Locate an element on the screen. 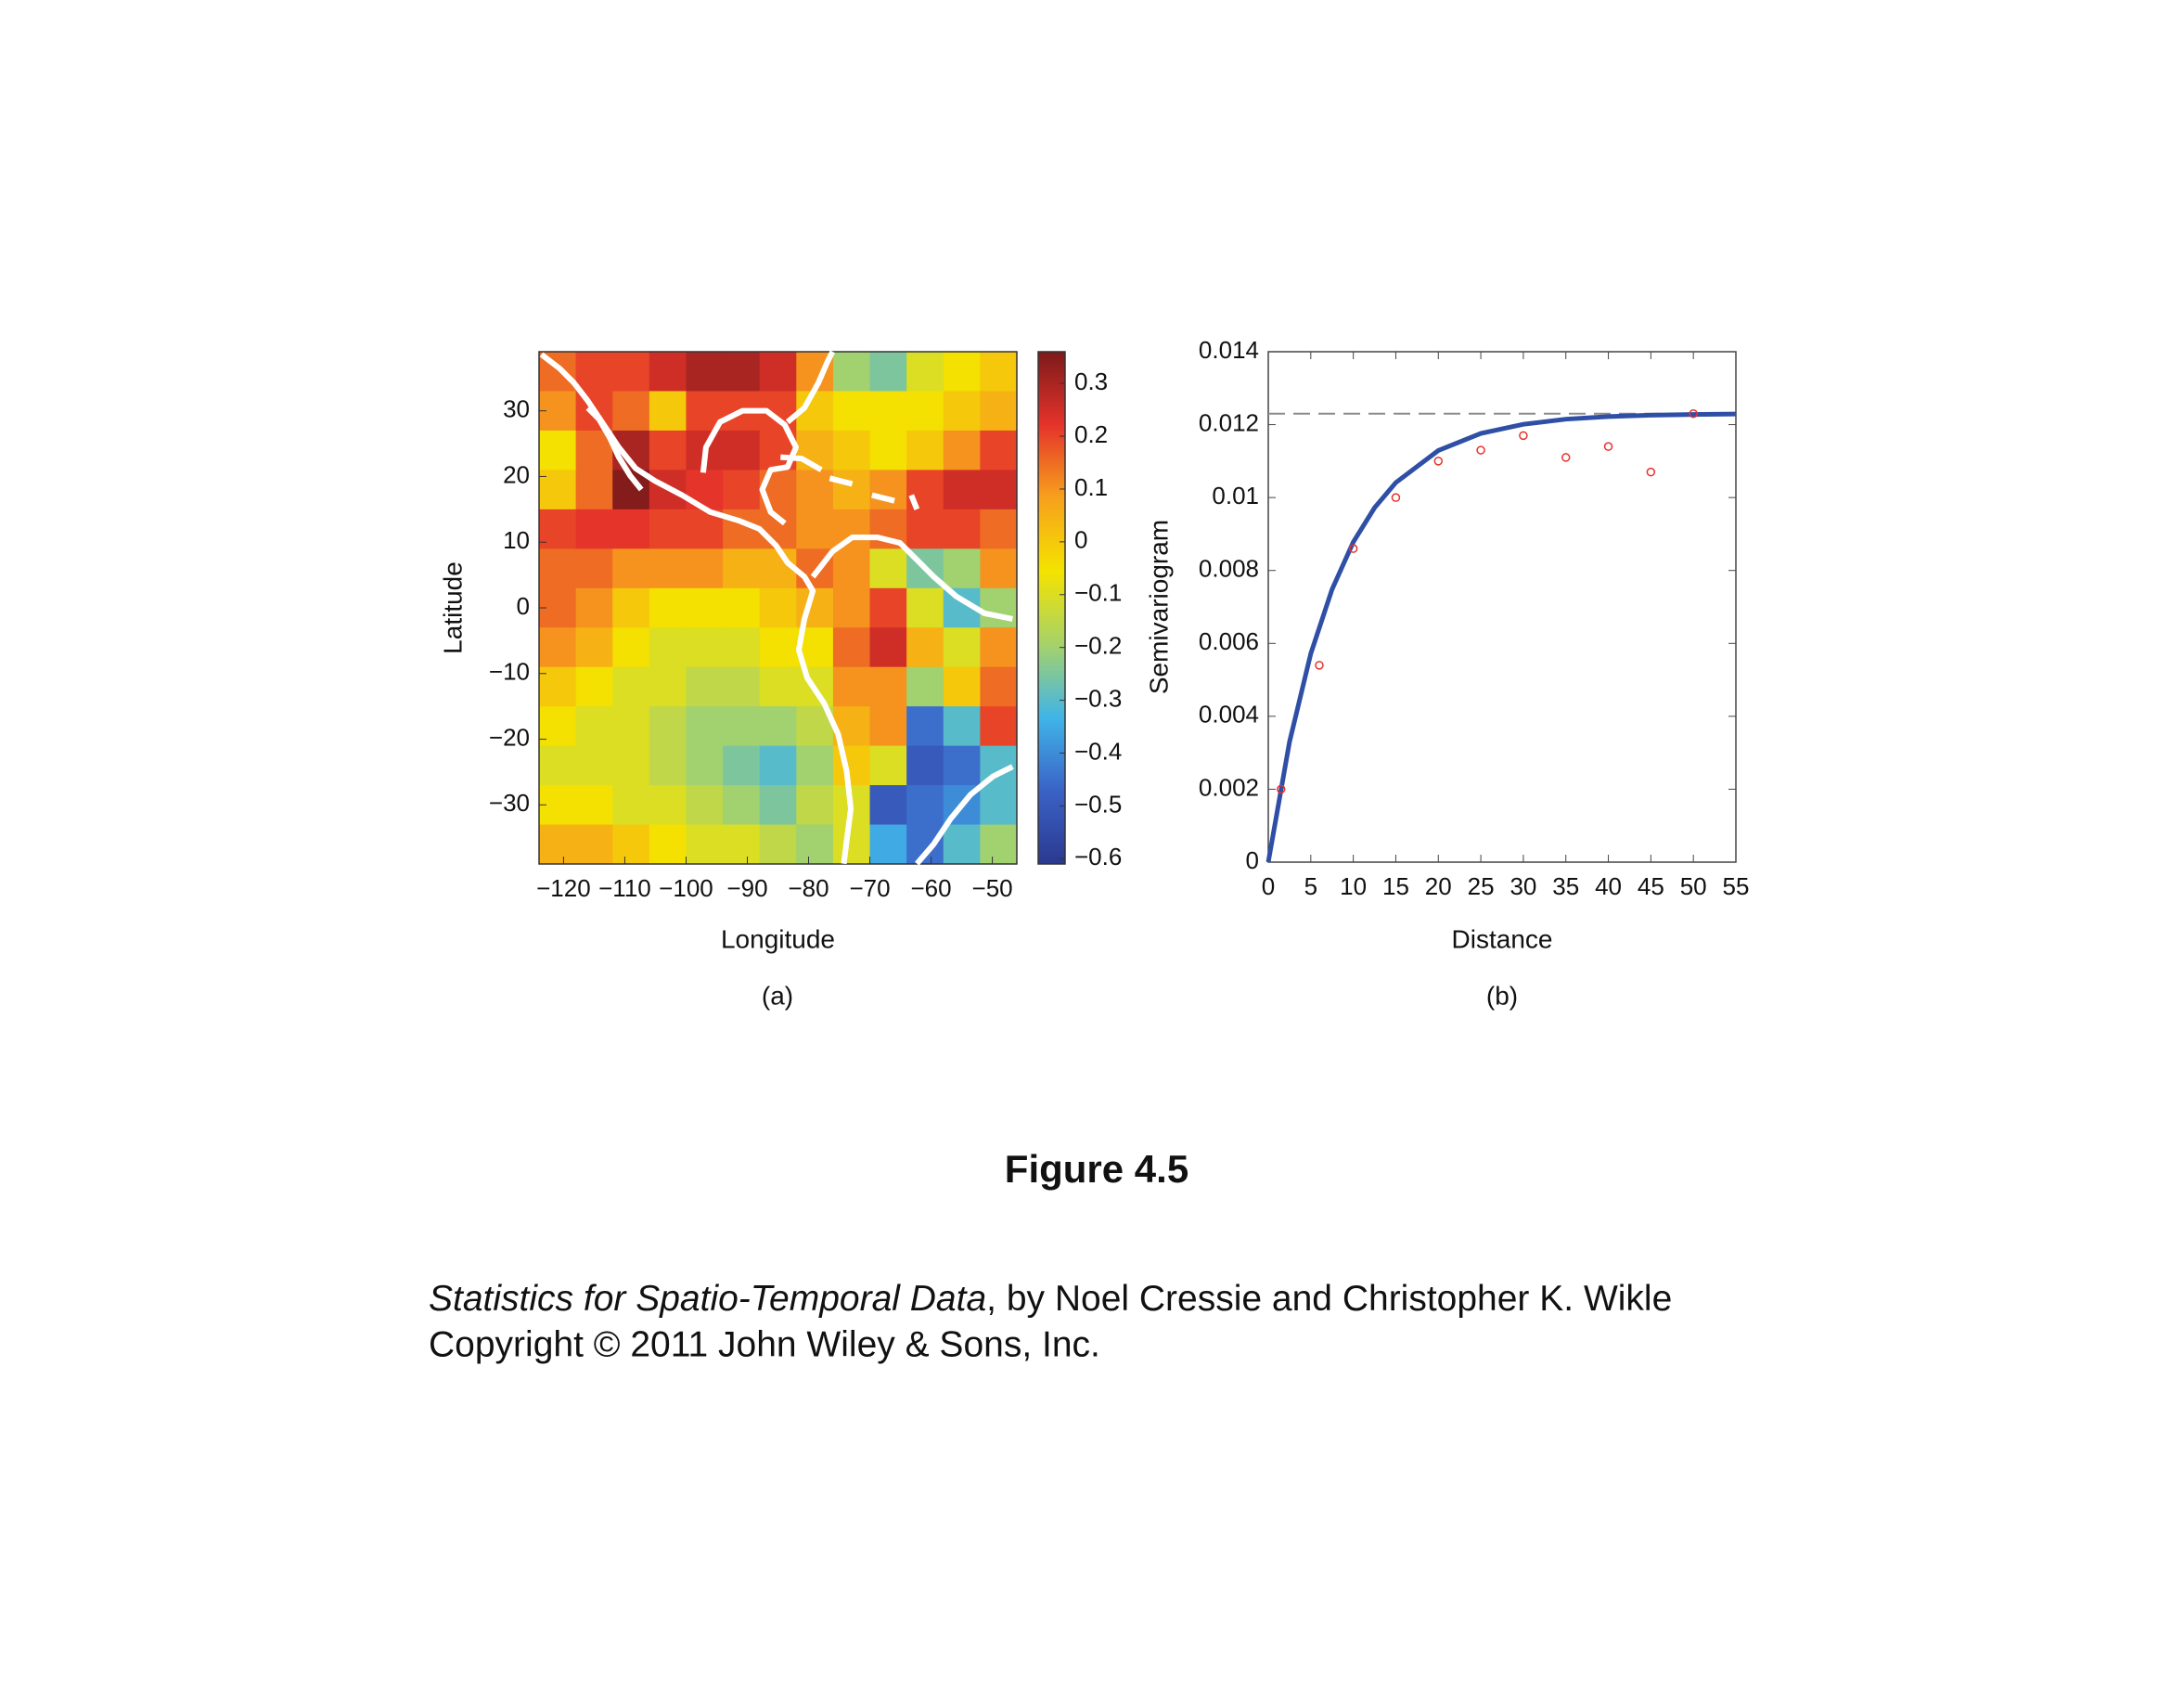 This screenshot has height=1689, width=2184. plot-frame is located at coordinates (1502, 607).